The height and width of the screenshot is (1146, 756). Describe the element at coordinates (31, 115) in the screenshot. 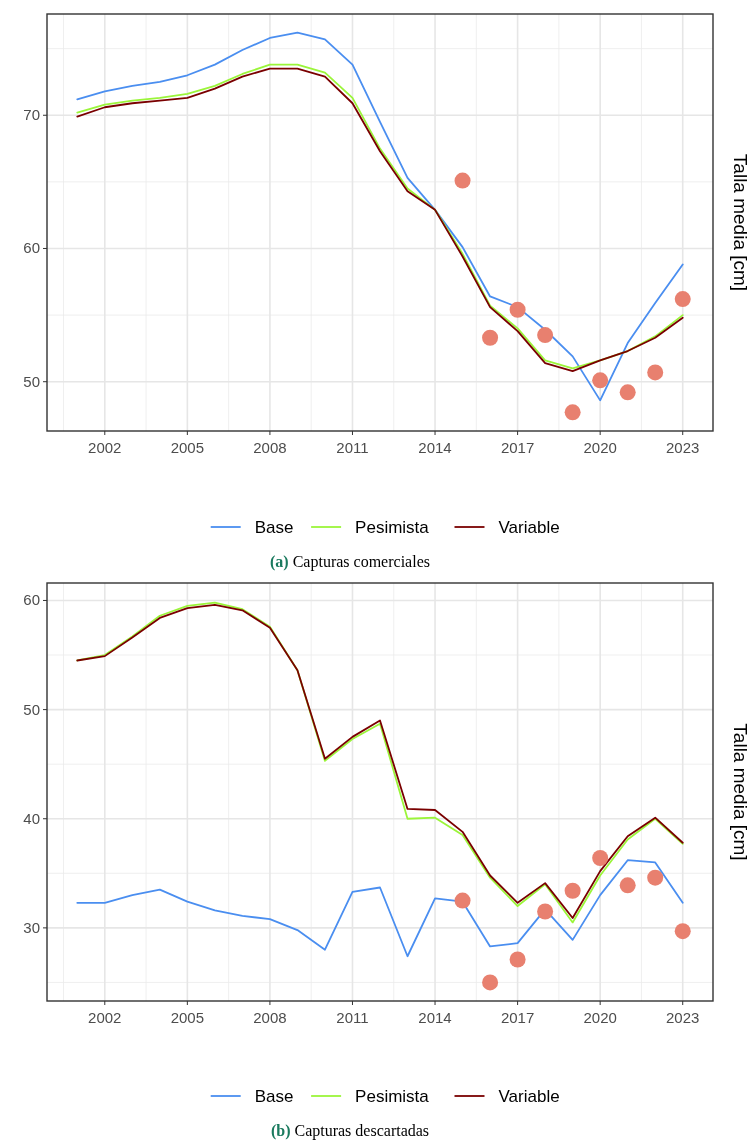

I see `y-tick-label: 70` at that location.